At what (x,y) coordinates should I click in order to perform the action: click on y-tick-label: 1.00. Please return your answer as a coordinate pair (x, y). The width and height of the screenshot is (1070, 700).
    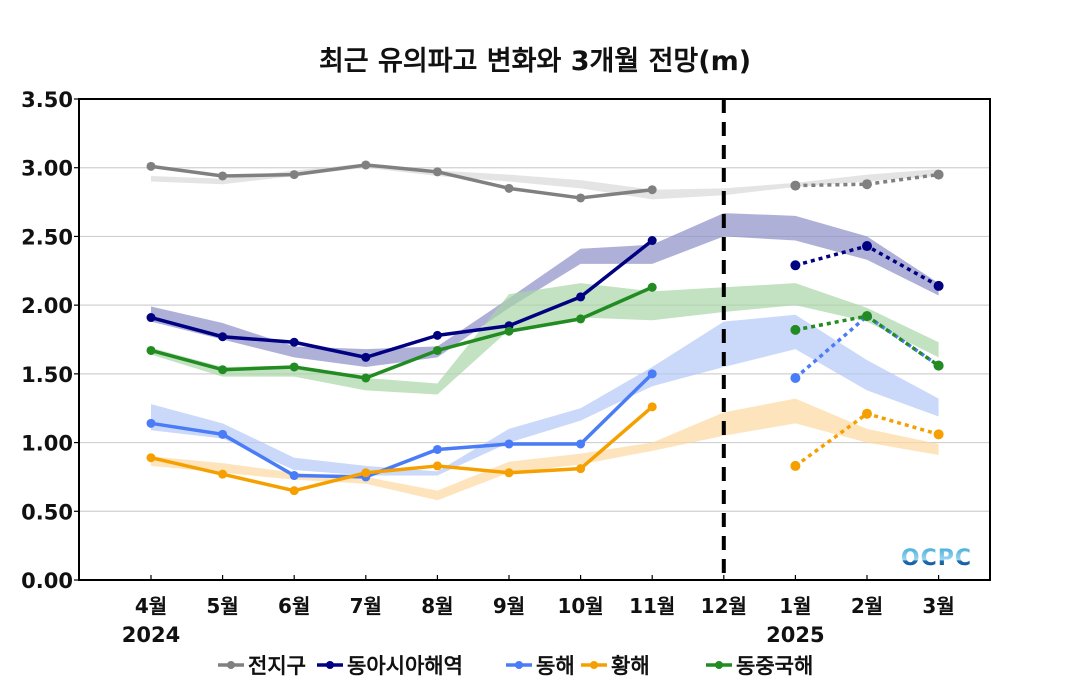
    Looking at the image, I should click on (47, 444).